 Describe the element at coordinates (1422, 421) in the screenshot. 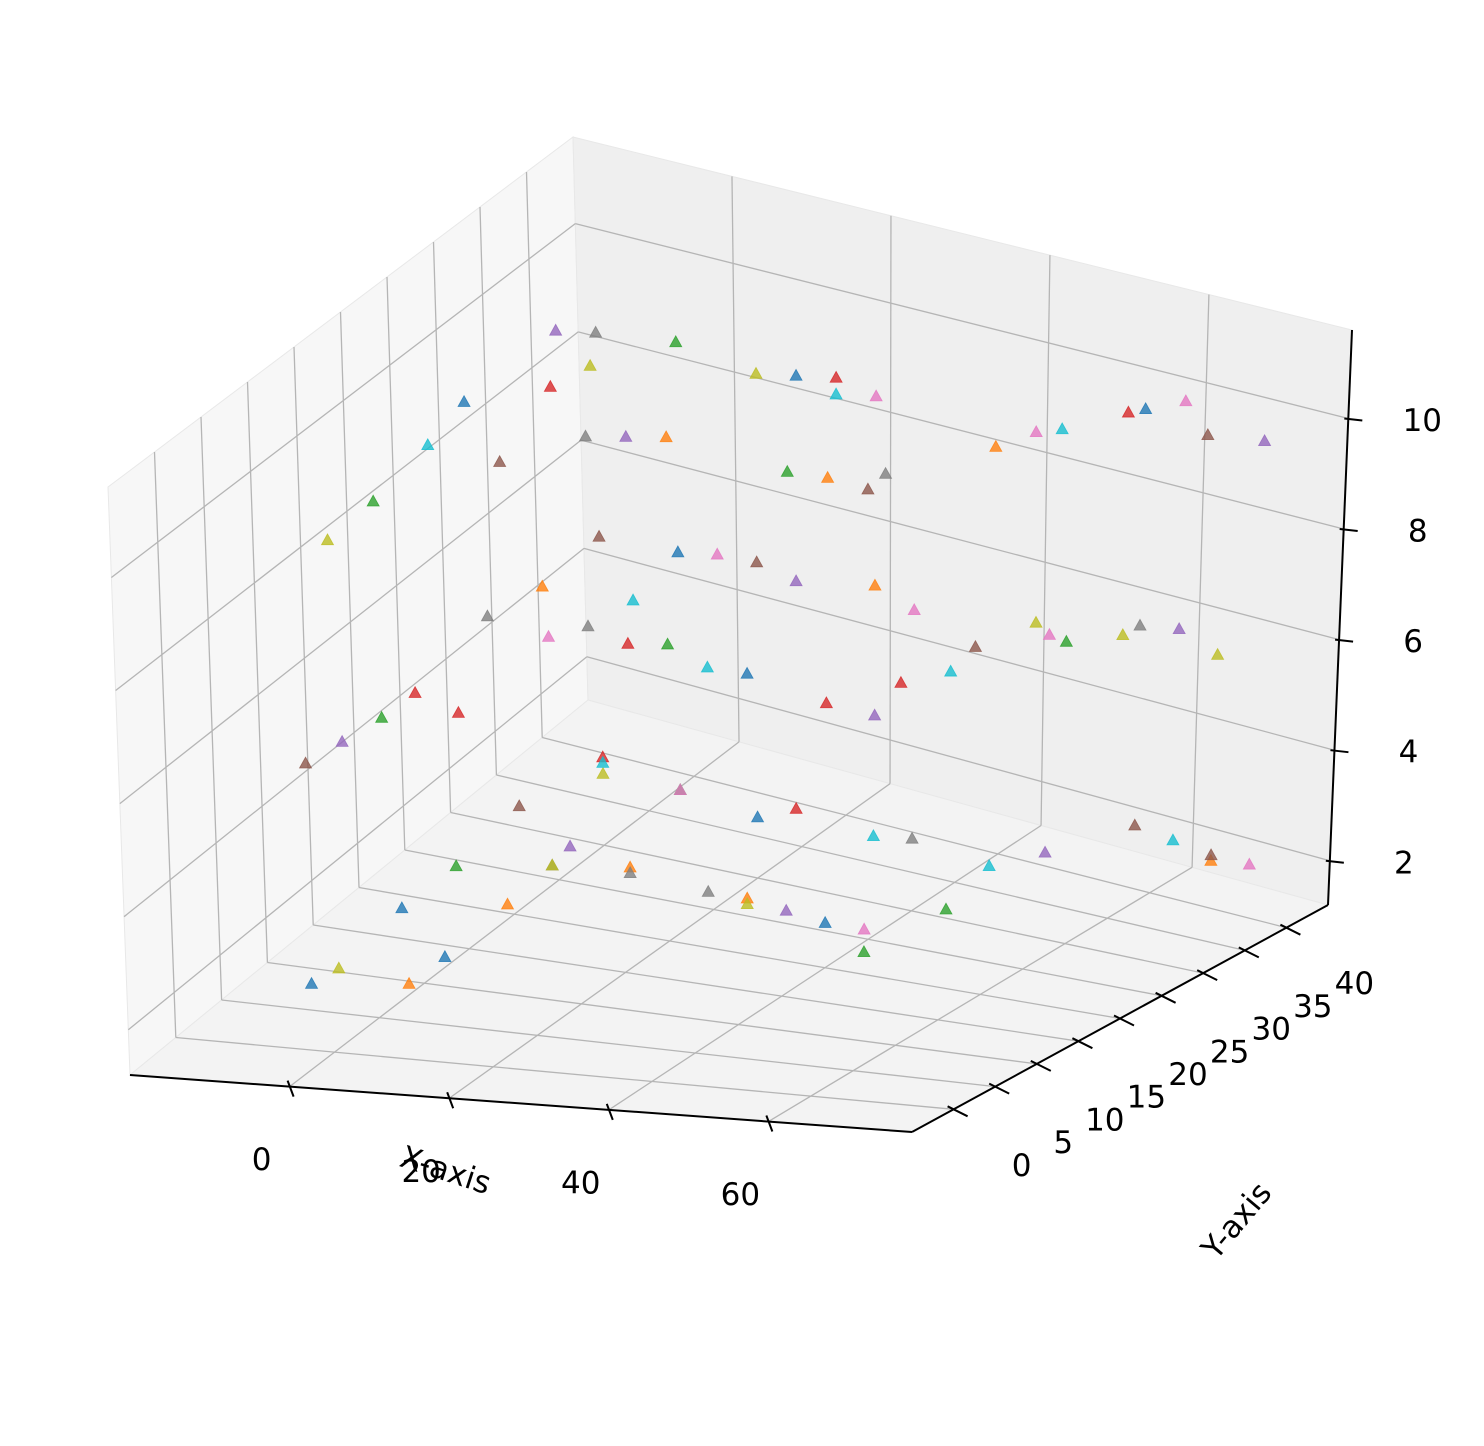

I see `z-tick-label: 10` at that location.